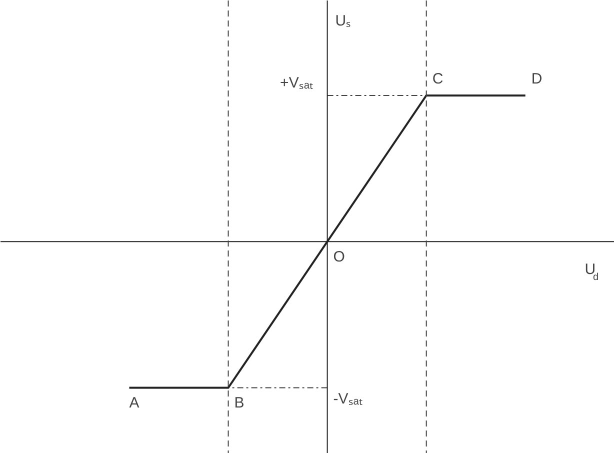 The height and width of the screenshot is (453, 614). I want to click on ref-line-label: +Vₛₐₜ, so click(297, 83).